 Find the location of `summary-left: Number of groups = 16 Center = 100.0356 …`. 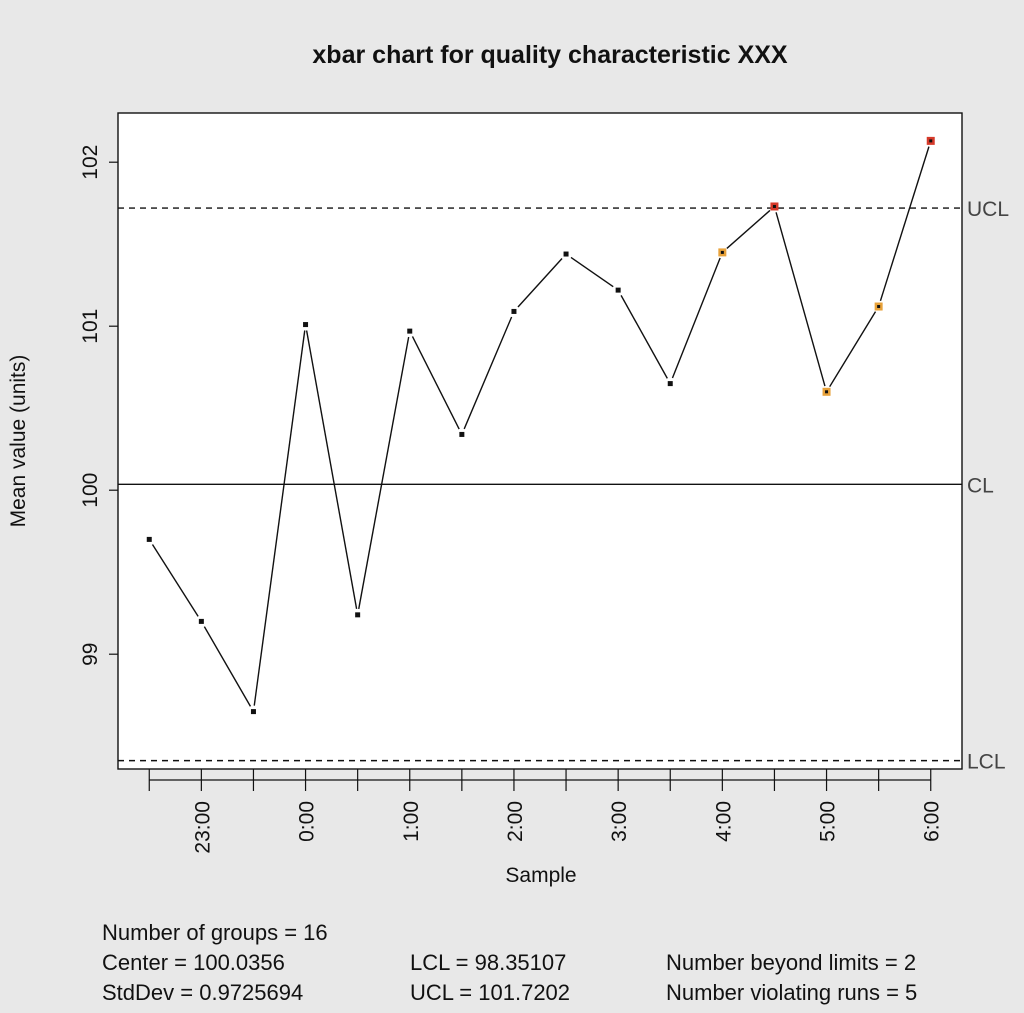

summary-left: Number of groups = 16 Center = 100.0356 … is located at coordinates (215, 963).